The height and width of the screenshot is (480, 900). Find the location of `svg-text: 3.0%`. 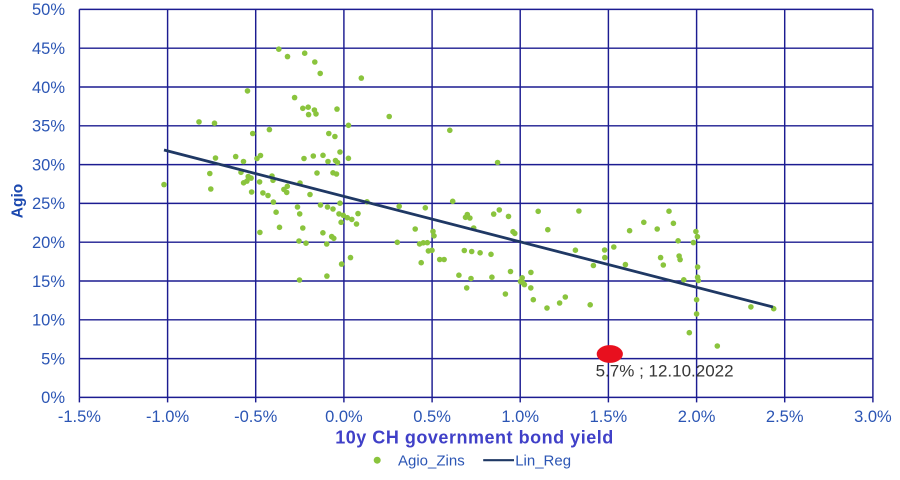

svg-text: 3.0% is located at coordinates (873, 417).